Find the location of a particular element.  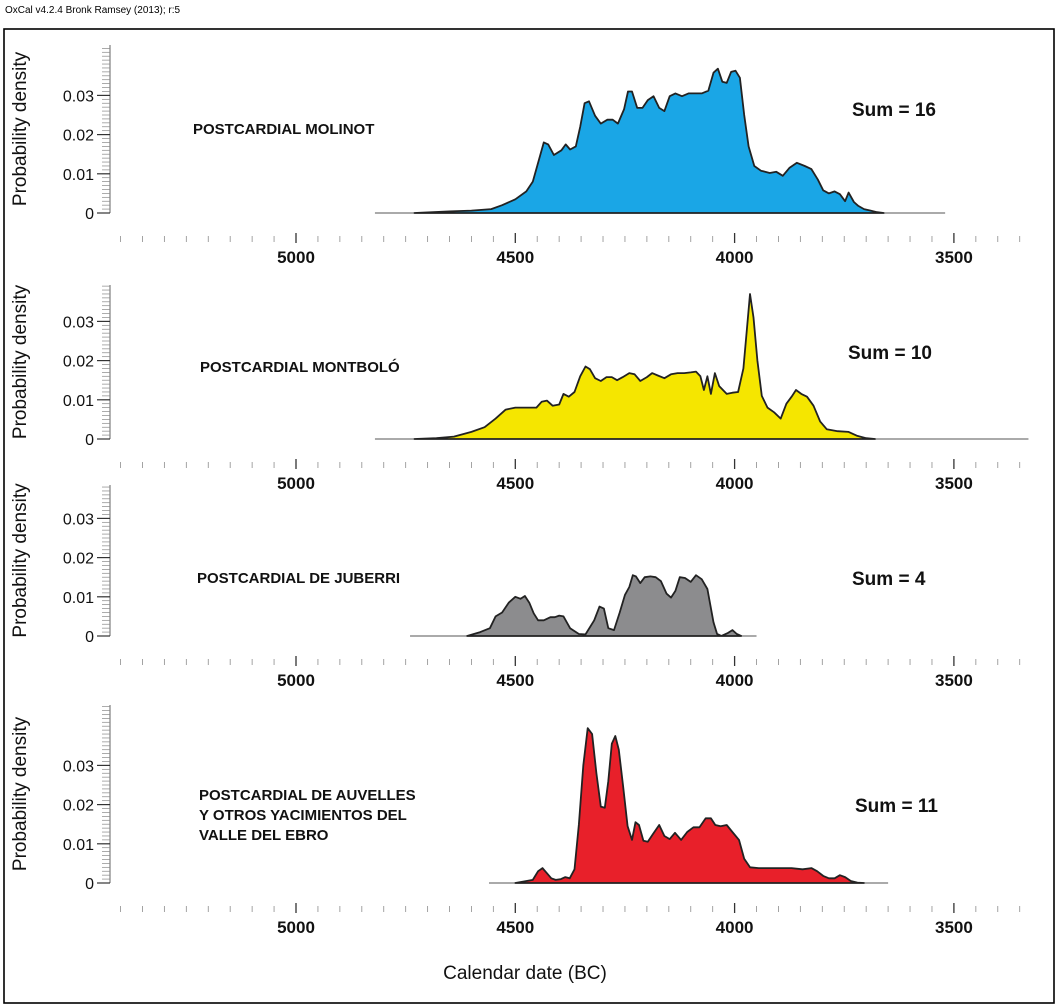

panel-label: POSTCARDIAL MOLINOT is located at coordinates (283, 129).